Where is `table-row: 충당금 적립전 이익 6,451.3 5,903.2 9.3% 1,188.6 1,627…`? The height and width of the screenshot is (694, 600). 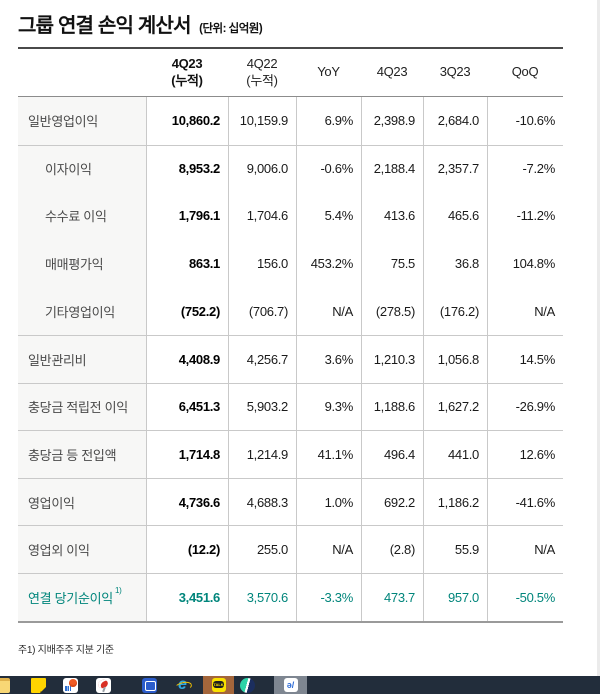 table-row: 충당금 적립전 이익 6,451.3 5,903.2 9.3% 1,188.6 1,627… is located at coordinates (290, 406).